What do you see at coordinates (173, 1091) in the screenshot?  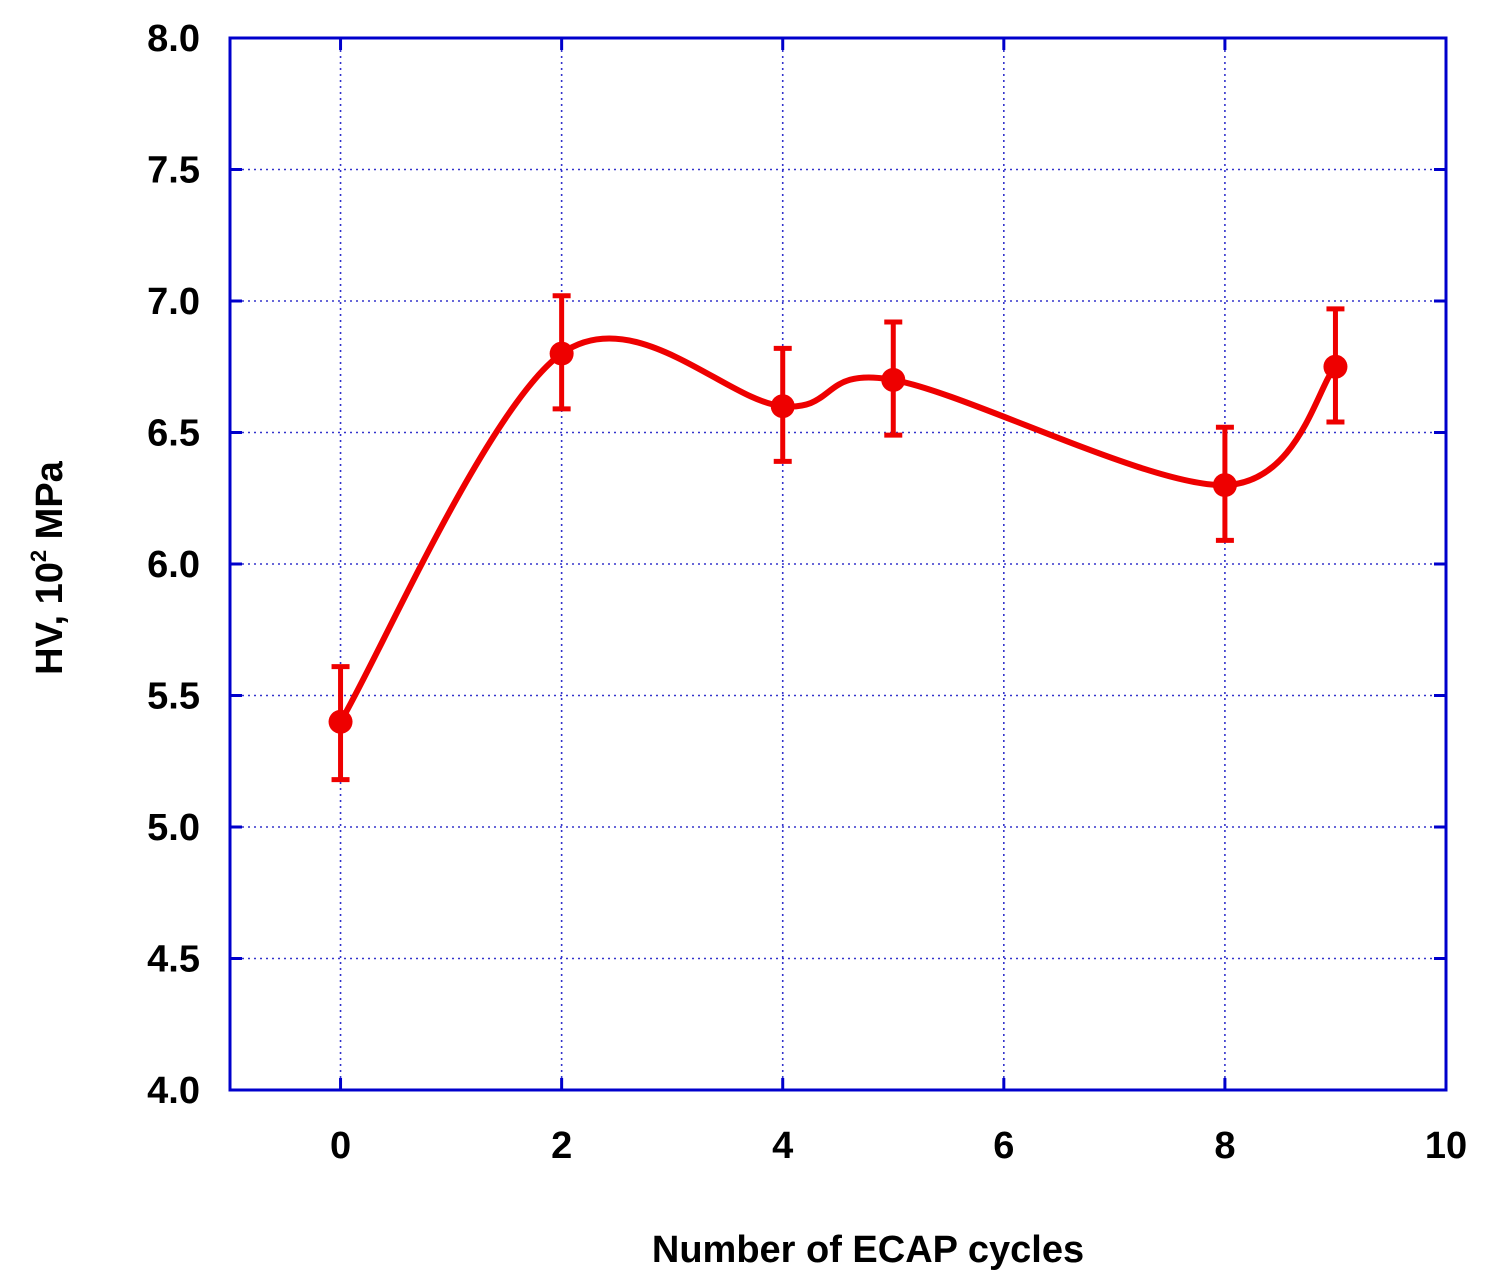 I see `y-tick-label: 4.0` at bounding box center [173, 1091].